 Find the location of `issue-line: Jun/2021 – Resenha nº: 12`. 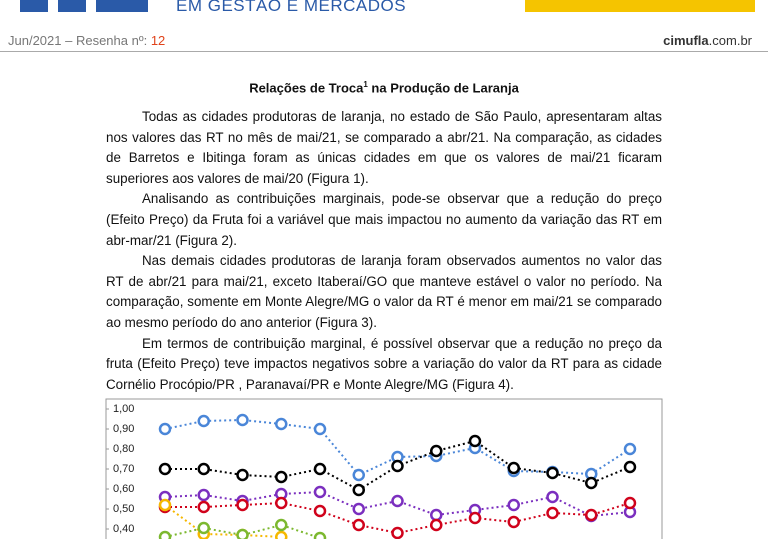

issue-line: Jun/2021 – Resenha nº: 12 is located at coordinates (86, 40).